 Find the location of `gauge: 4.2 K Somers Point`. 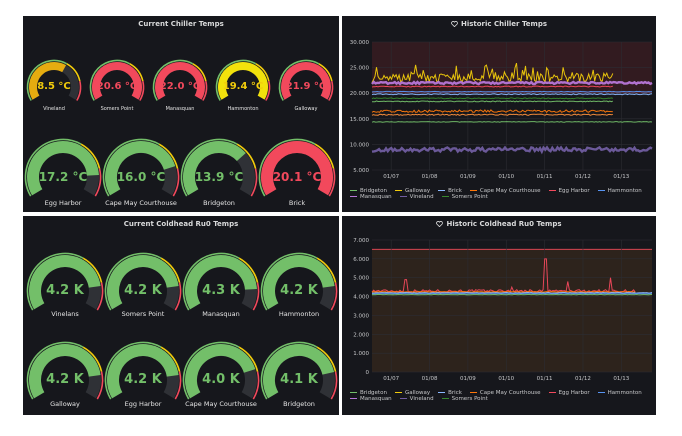

gauge: 4.2 K Somers Point is located at coordinates (143, 288).